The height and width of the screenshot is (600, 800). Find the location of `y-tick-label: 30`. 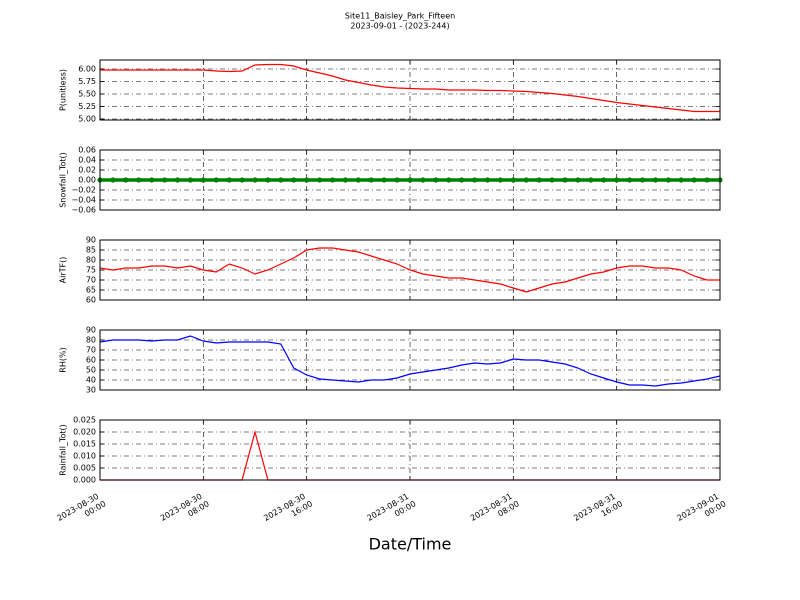

y-tick-label: 30 is located at coordinates (91, 390).